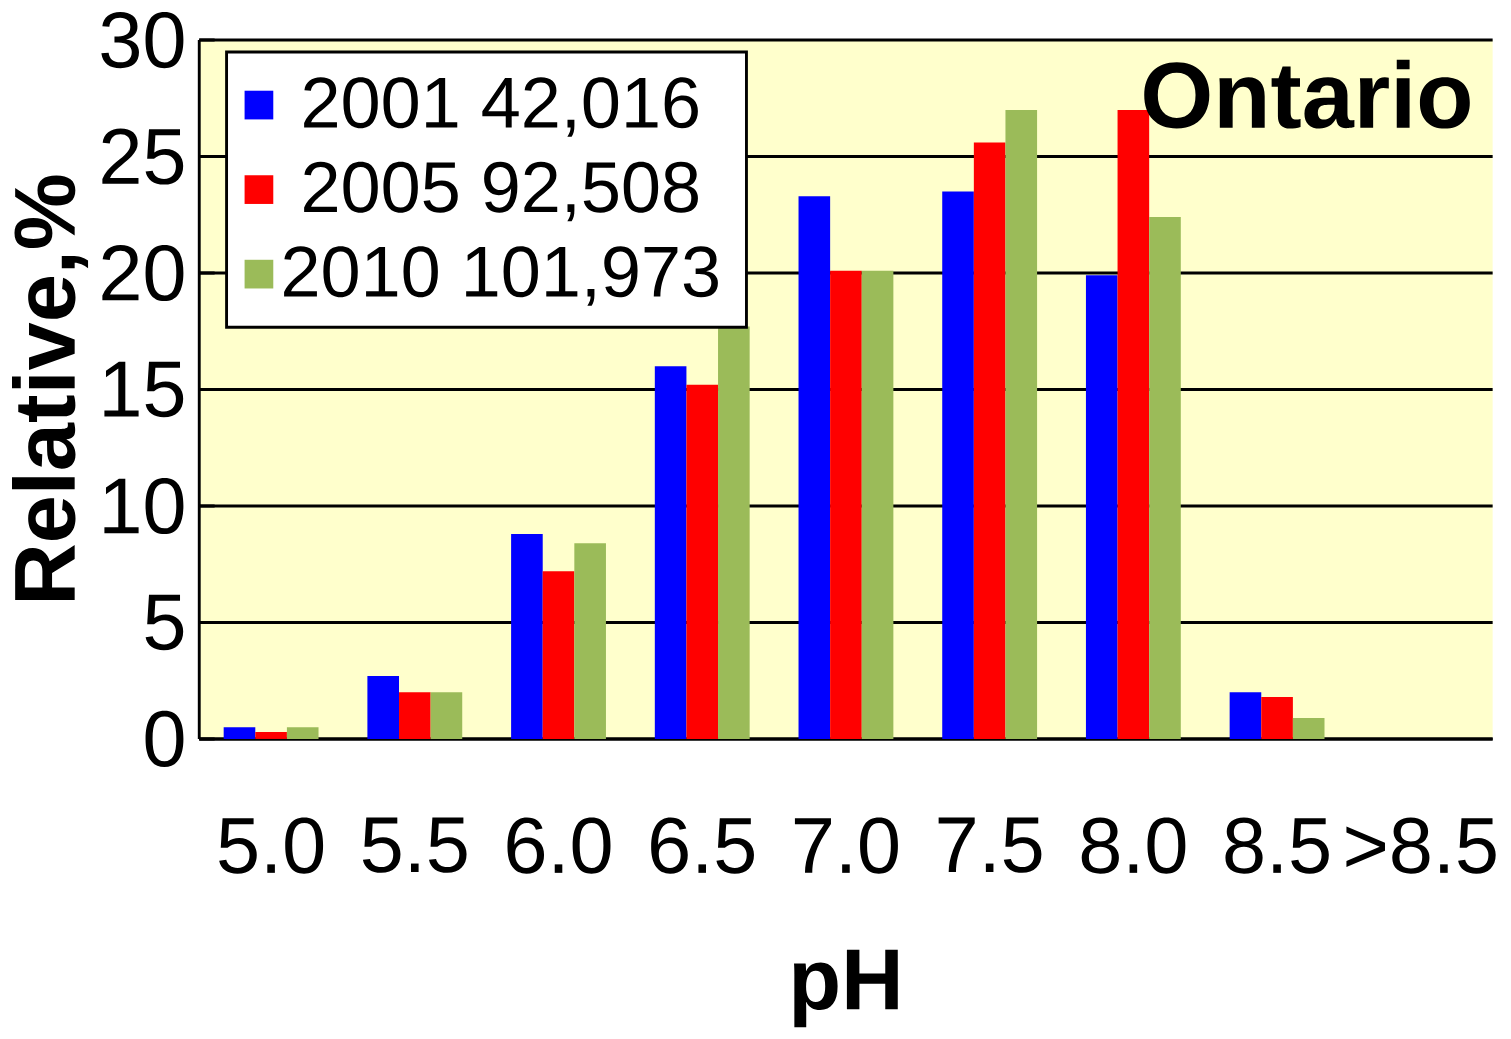 Image resolution: width=1511 pixels, height=1039 pixels. What do you see at coordinates (164, 622) in the screenshot?
I see `y-tick-label: 5` at bounding box center [164, 622].